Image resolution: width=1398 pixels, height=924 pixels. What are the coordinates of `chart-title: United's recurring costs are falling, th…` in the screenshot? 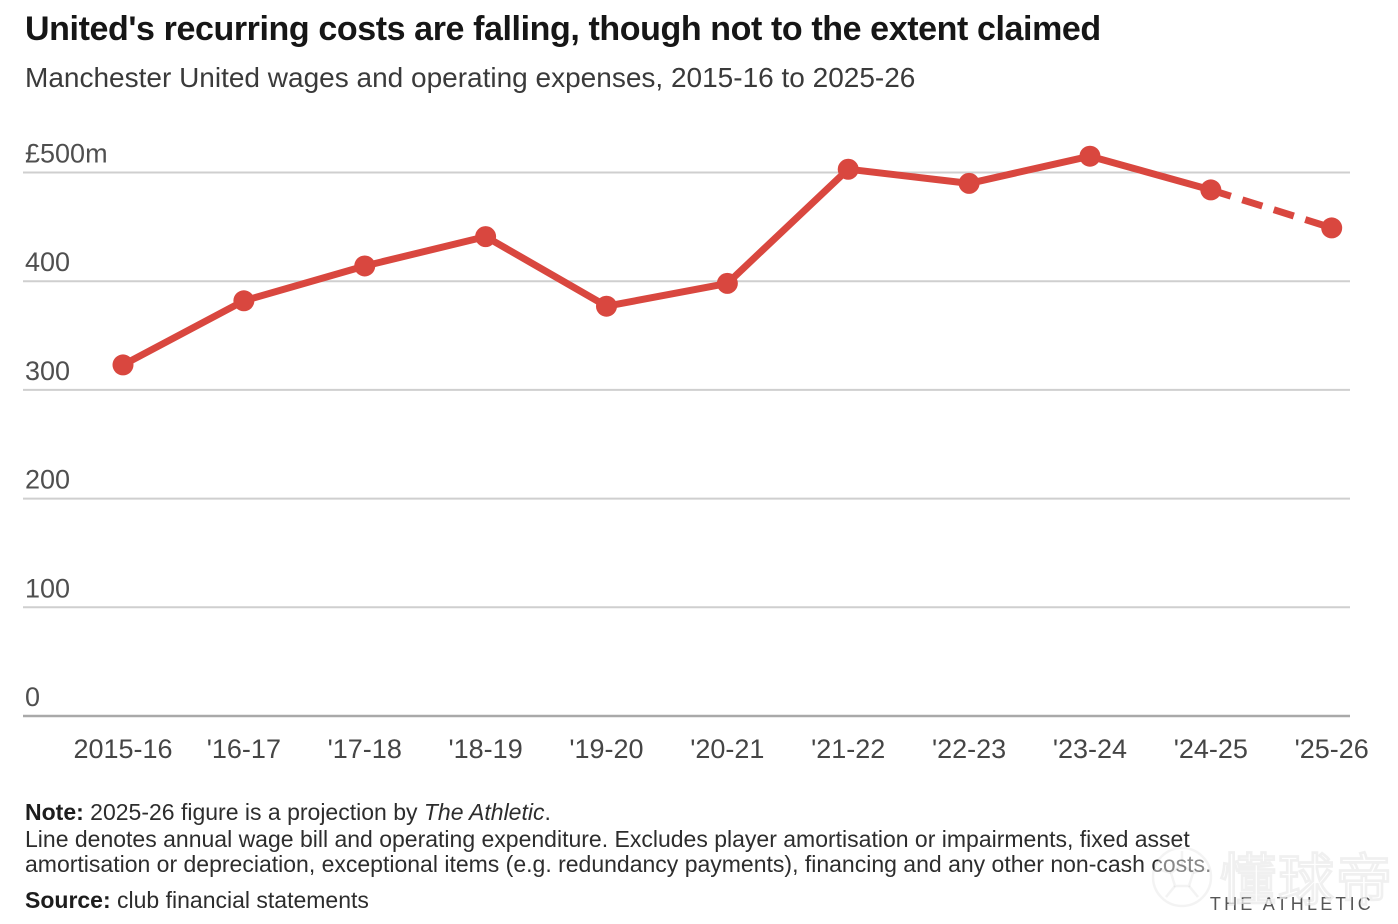 It's located at (563, 29).